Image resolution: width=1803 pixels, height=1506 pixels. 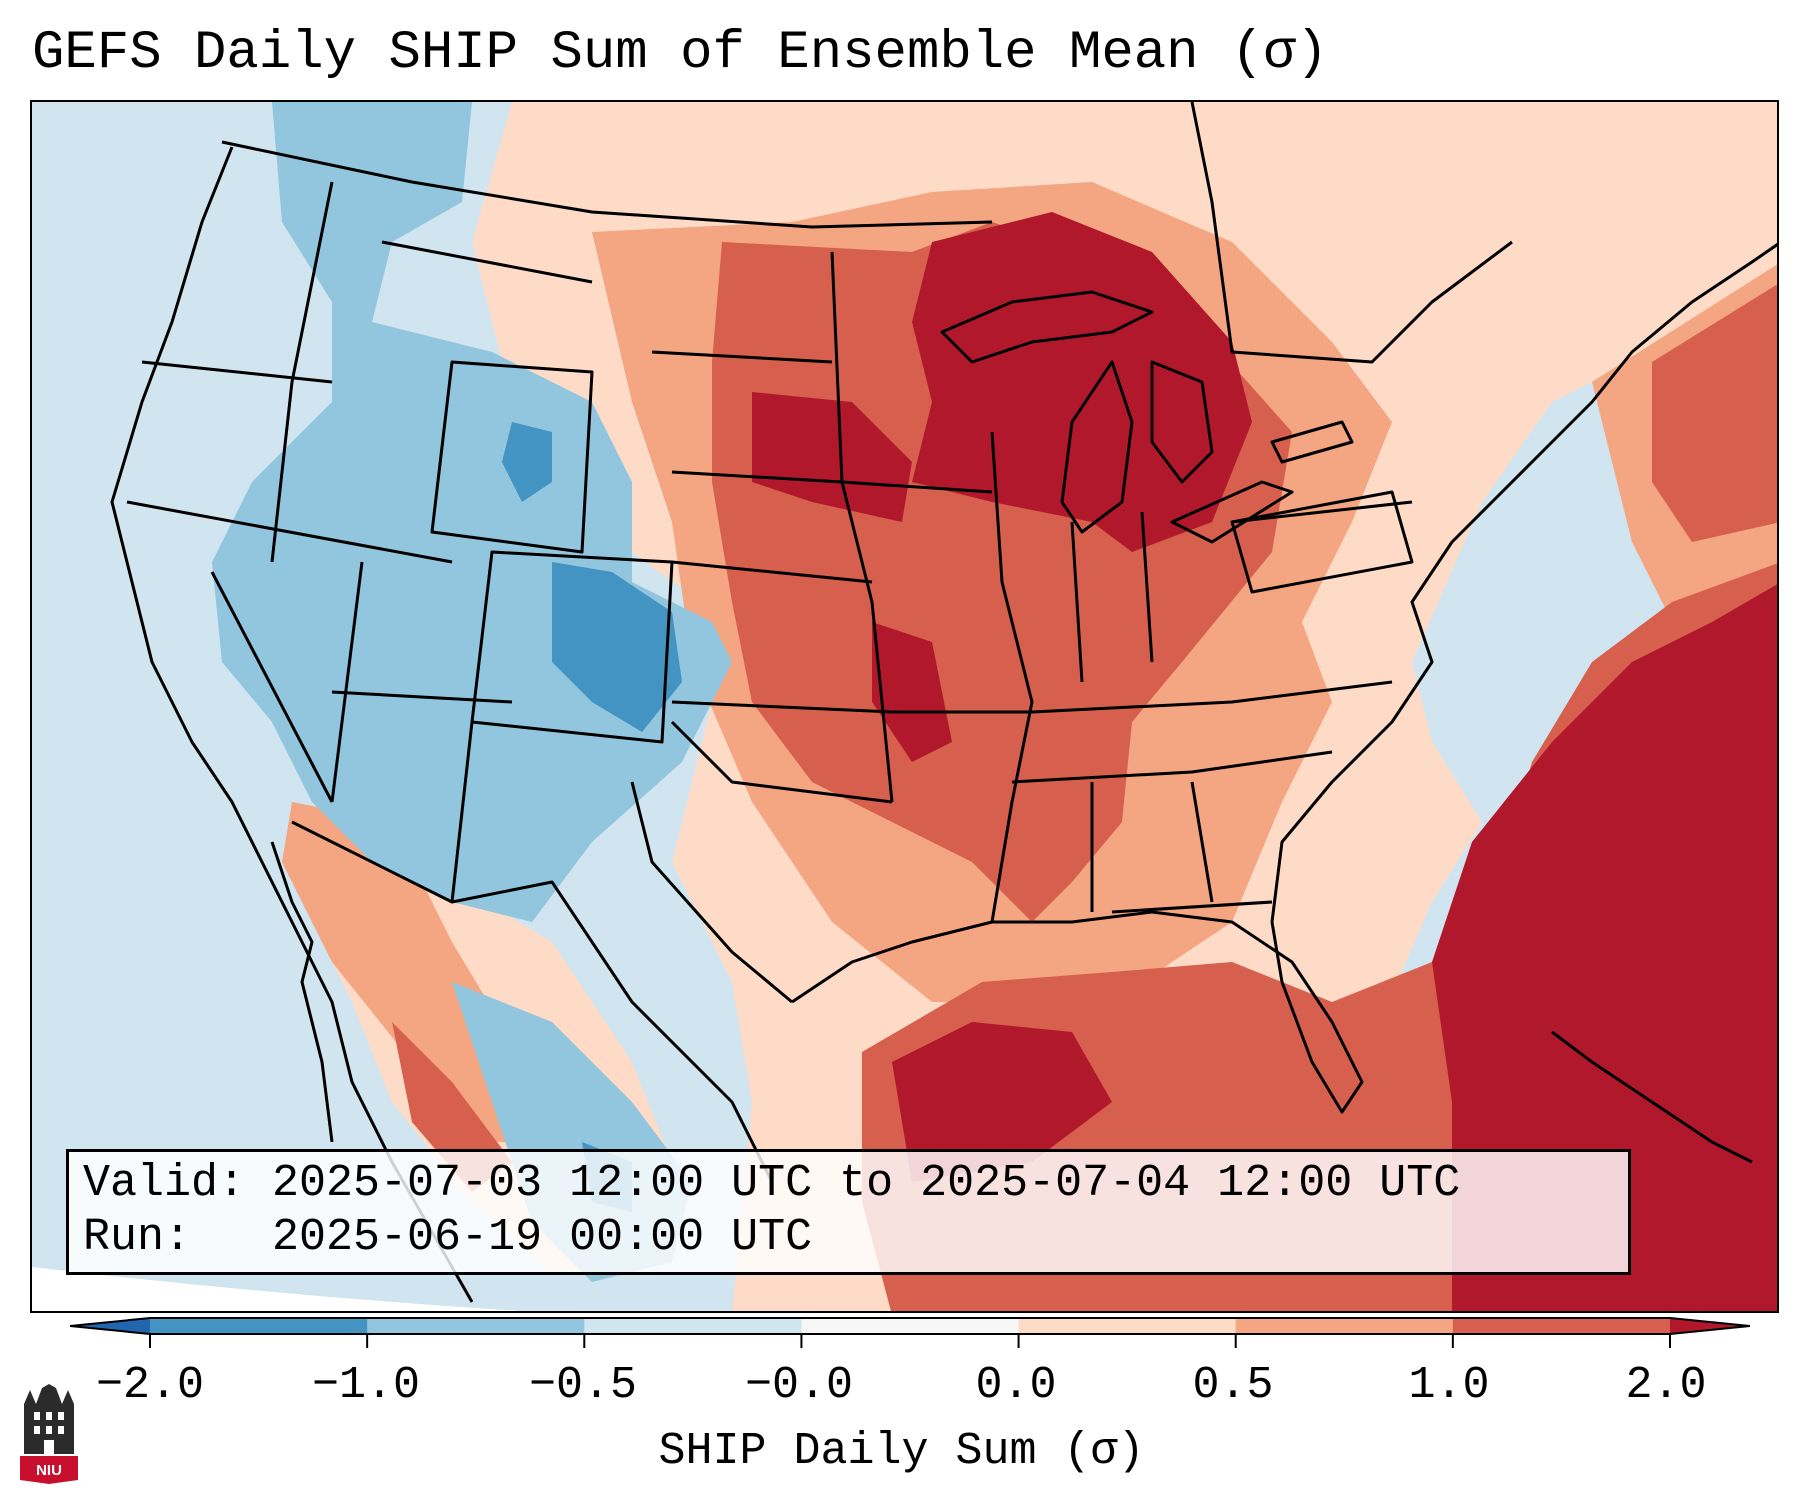 I want to click on state-border-ok-tx, so click(x=781, y=762).